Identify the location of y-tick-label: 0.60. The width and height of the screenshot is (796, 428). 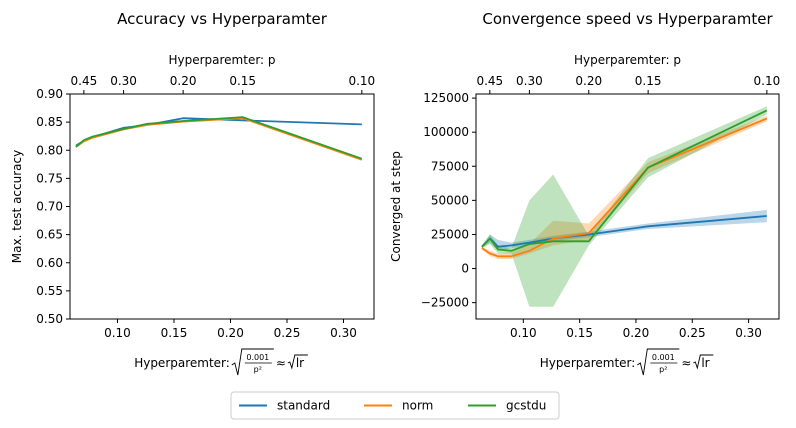
(49, 263).